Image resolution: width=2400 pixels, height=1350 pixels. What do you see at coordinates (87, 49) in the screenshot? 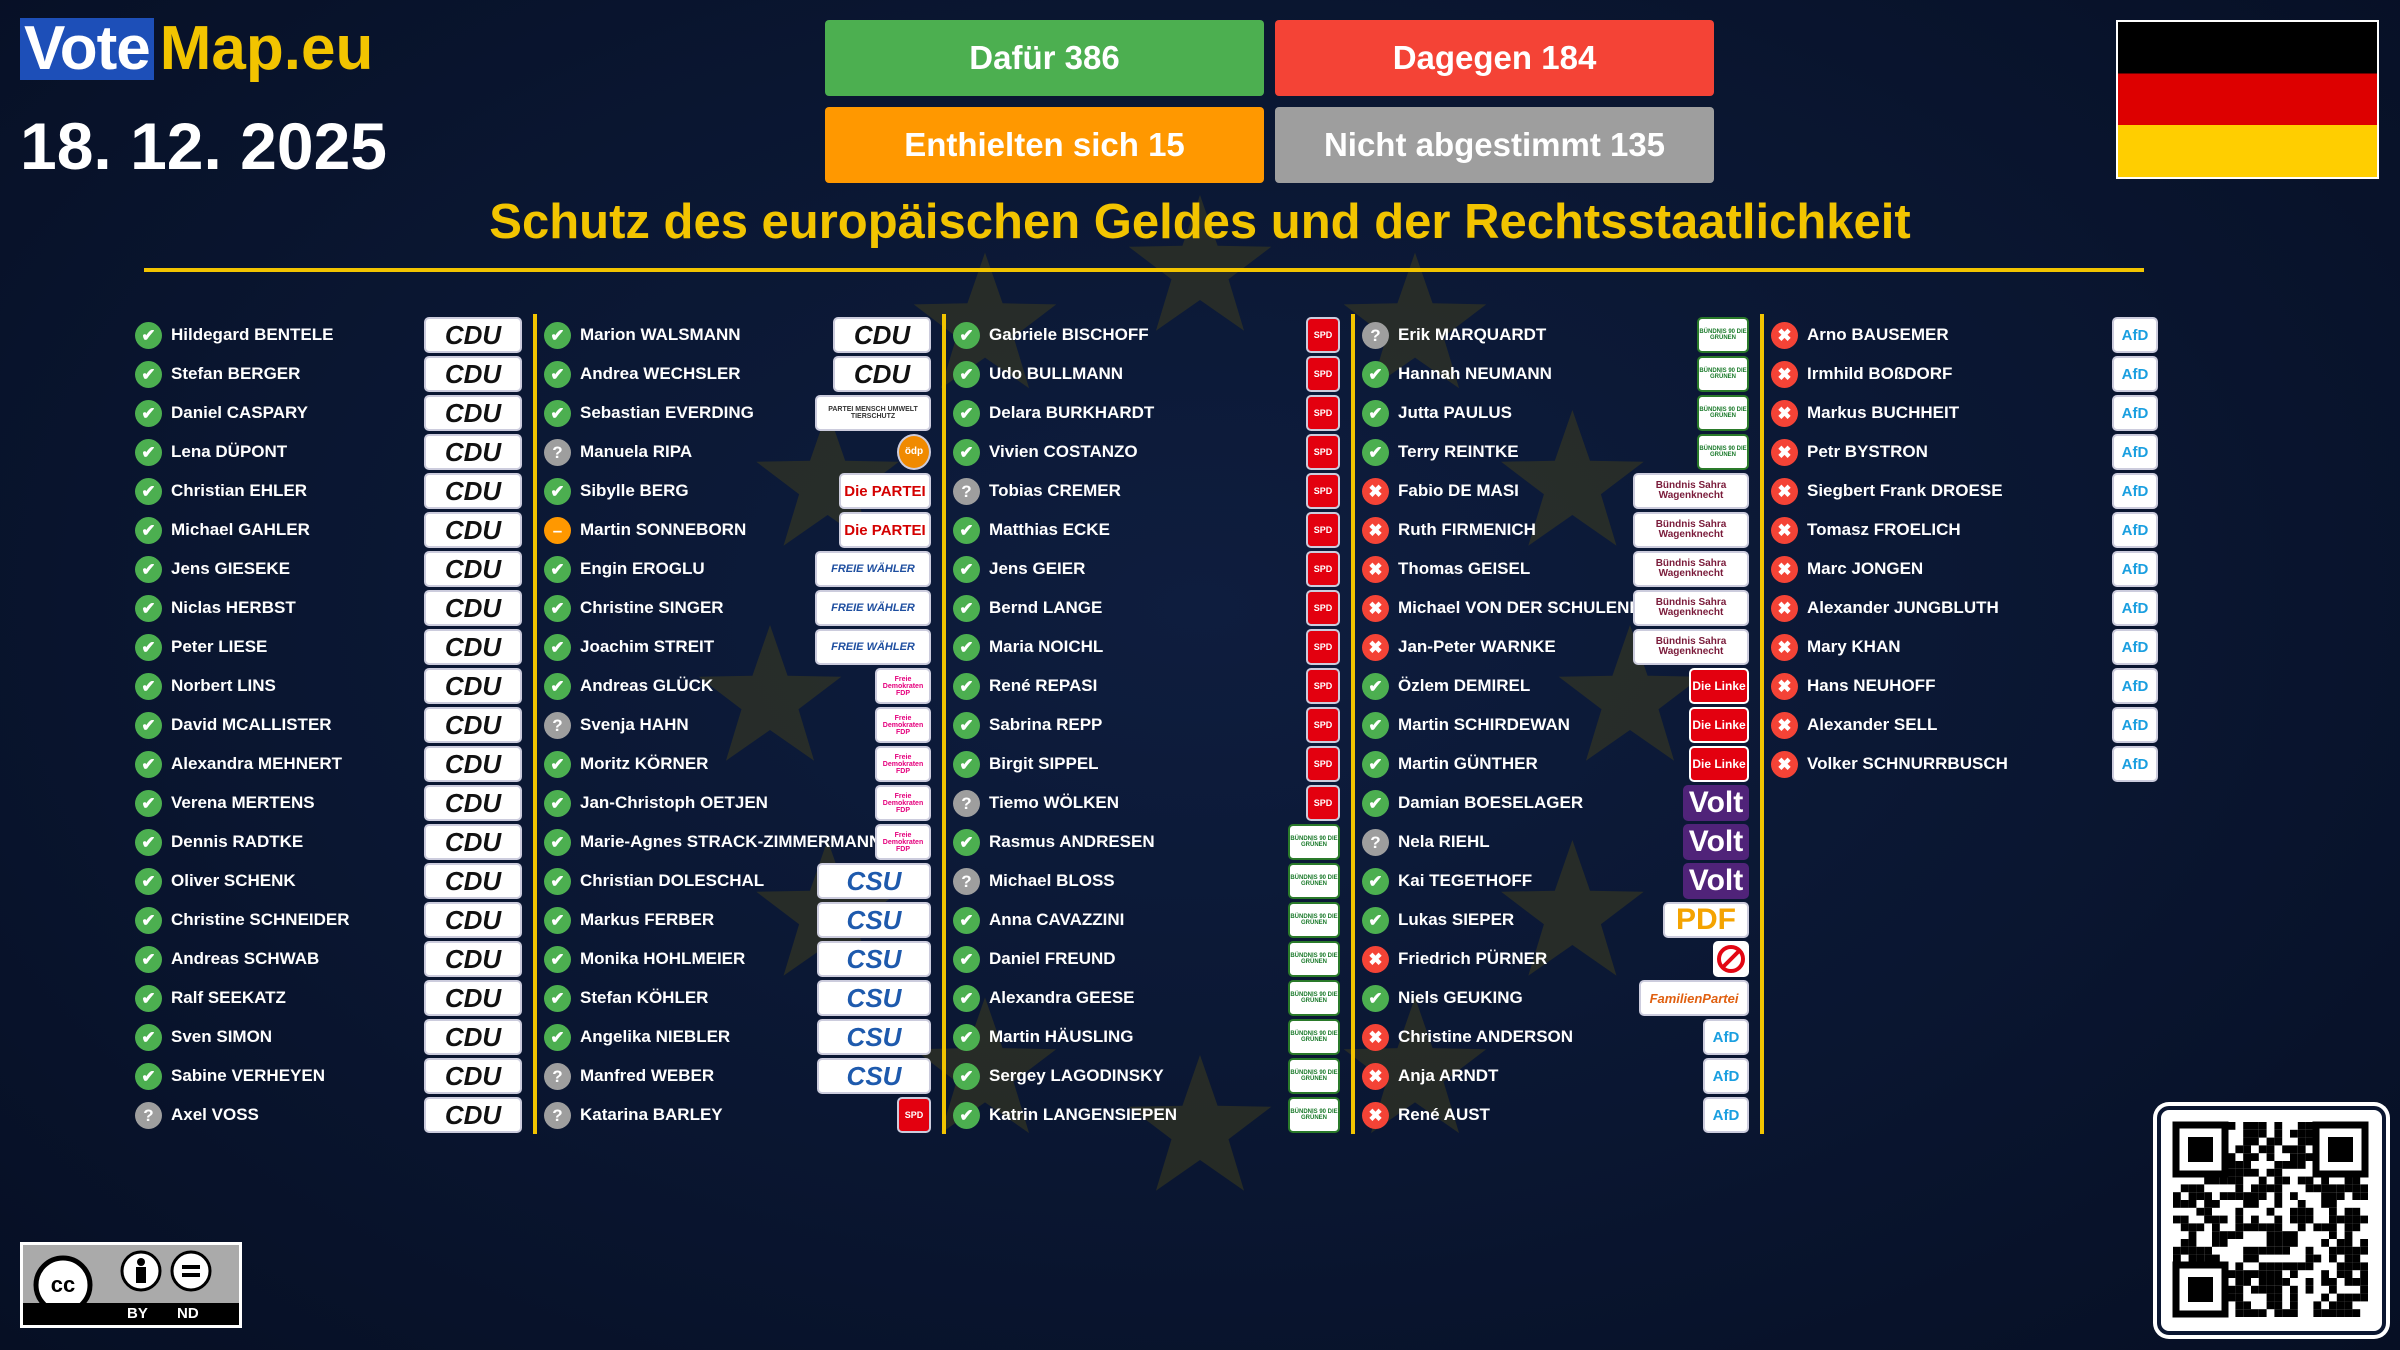
I see `logo-left: Vote` at bounding box center [87, 49].